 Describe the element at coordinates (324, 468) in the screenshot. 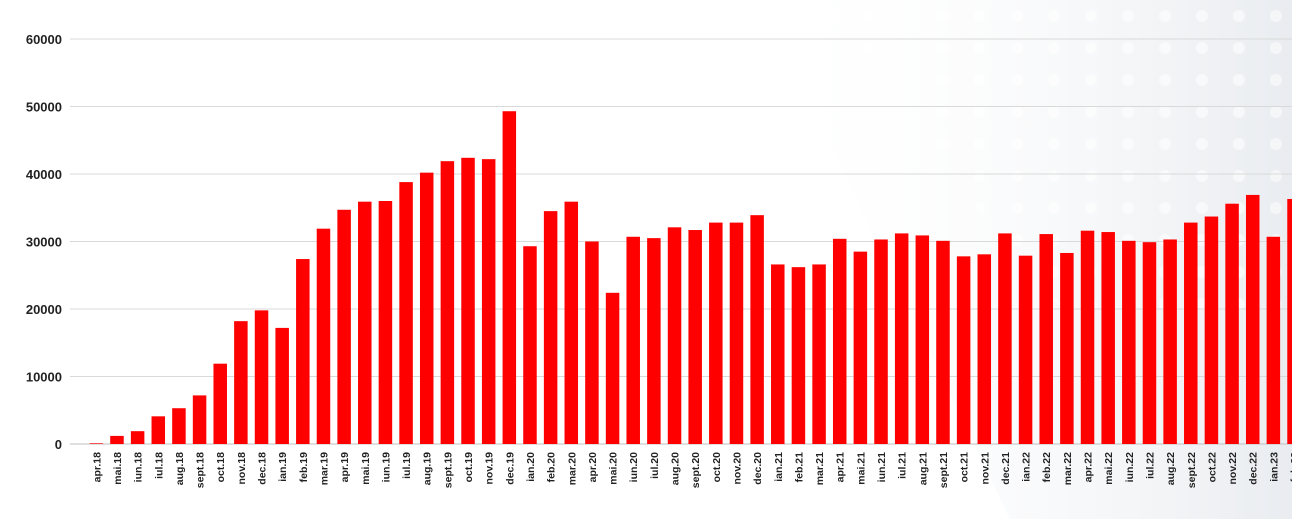

I see `x-tick-label: mar.19` at that location.